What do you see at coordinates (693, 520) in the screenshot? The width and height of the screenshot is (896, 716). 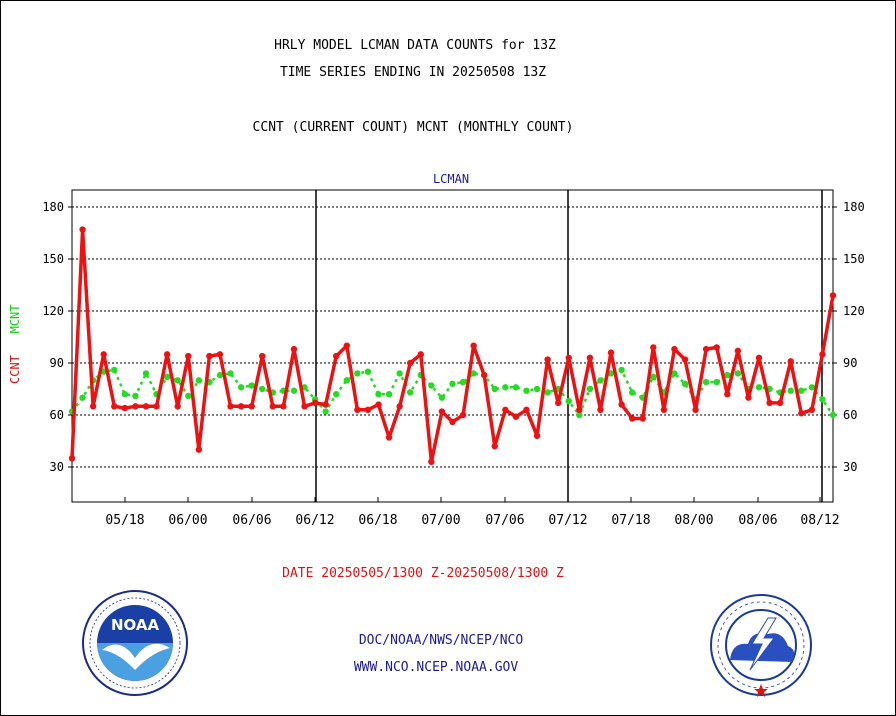 I see `x-tick-label: 08/00` at bounding box center [693, 520].